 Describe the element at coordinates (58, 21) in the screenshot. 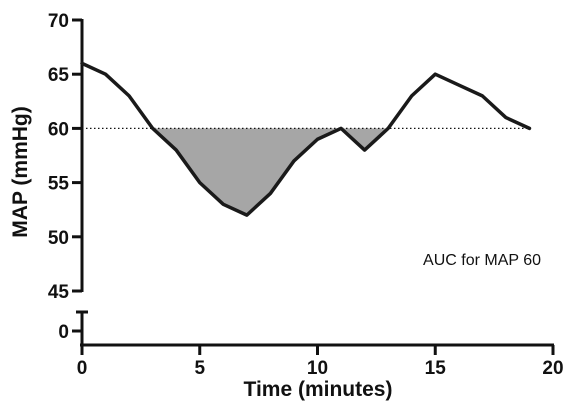

I see `y-tick-label: 70` at that location.